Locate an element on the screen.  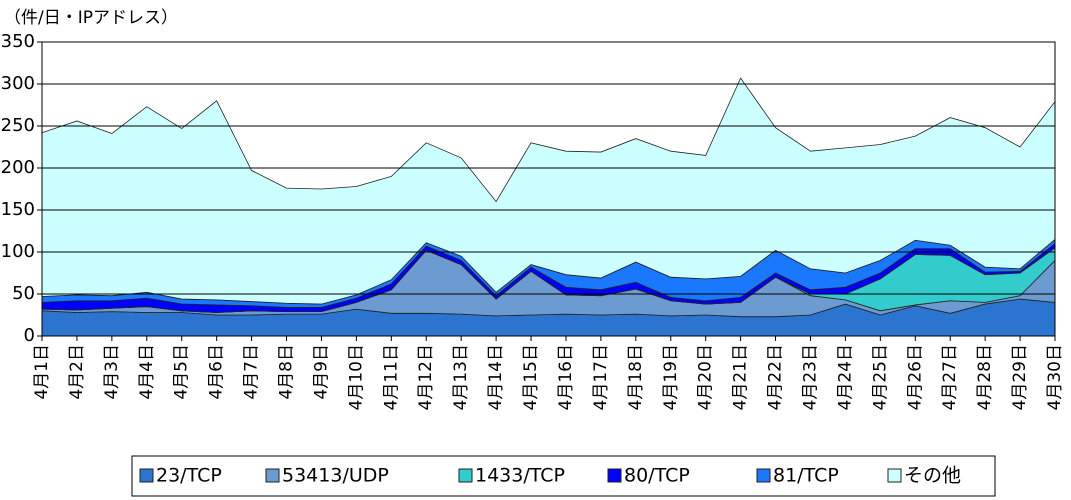
x-tick-label: 4月25日 is located at coordinates (880, 377).